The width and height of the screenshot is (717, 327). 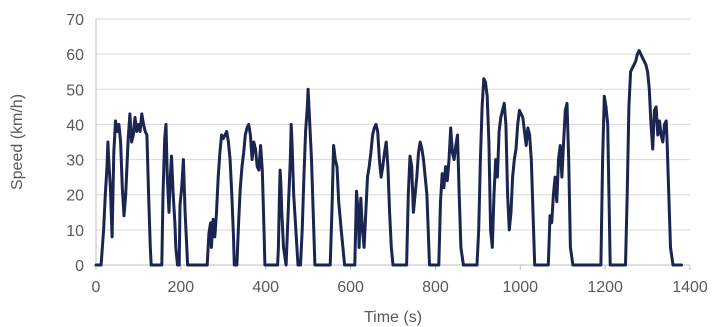 I want to click on x-axis-title: Time (s), so click(x=393, y=317).